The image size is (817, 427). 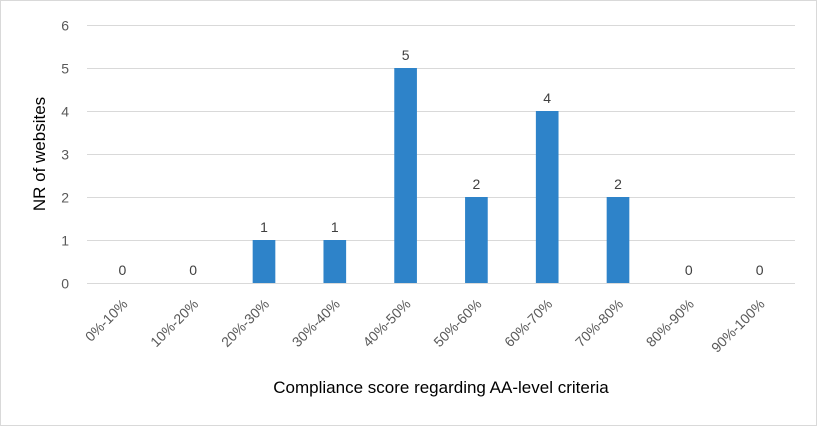 I want to click on y-tick-label: 3, so click(x=65, y=155).